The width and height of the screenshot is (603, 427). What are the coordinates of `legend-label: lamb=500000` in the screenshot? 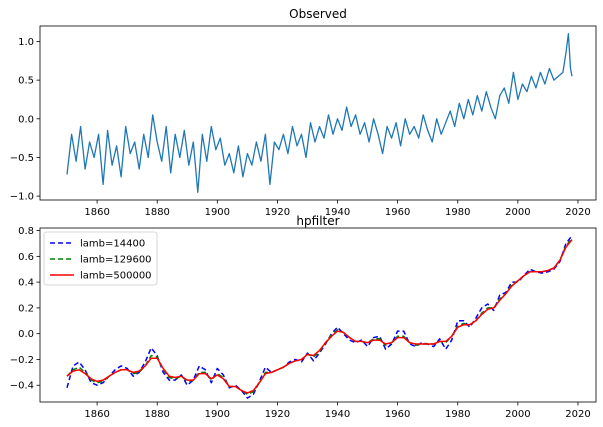 It's located at (116, 276).